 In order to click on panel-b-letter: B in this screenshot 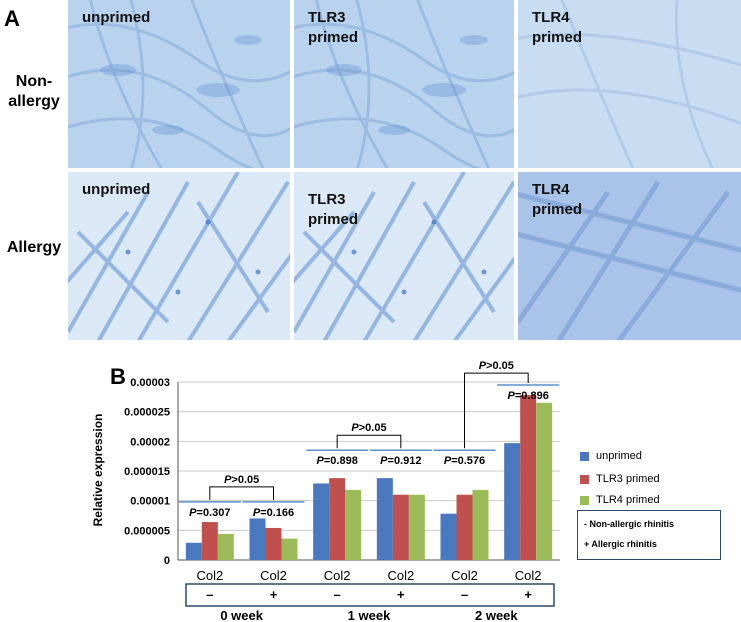, I will do `click(118, 376)`.